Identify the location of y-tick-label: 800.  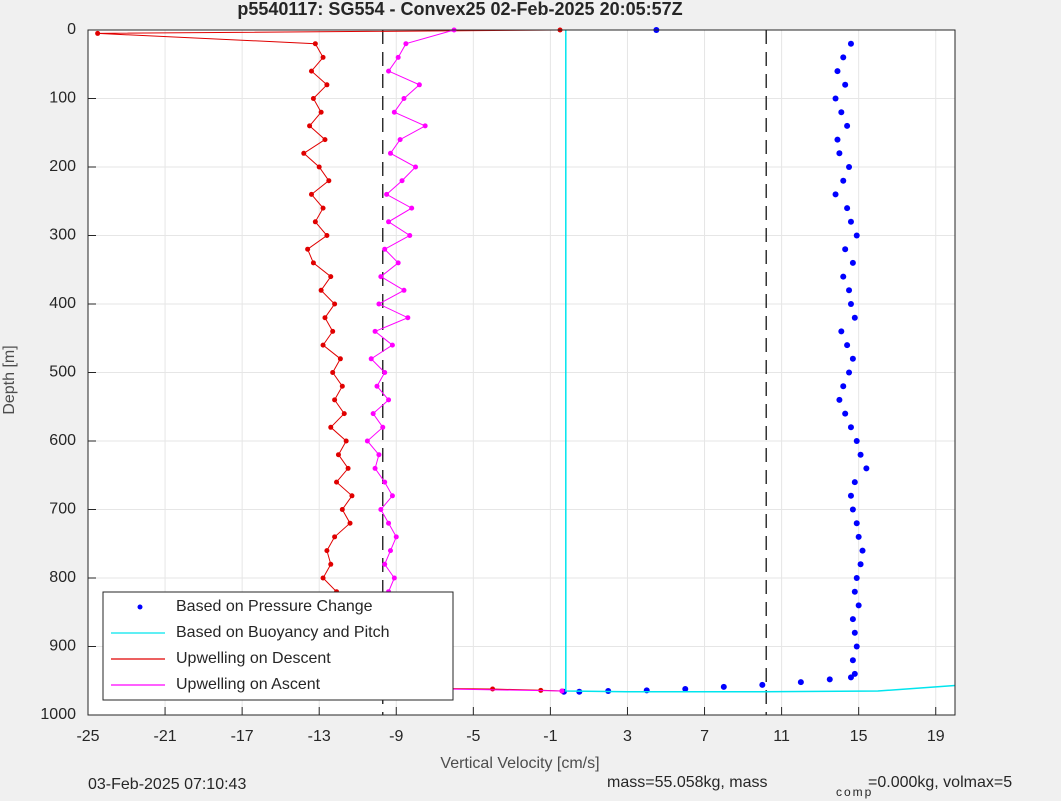
(62, 577).